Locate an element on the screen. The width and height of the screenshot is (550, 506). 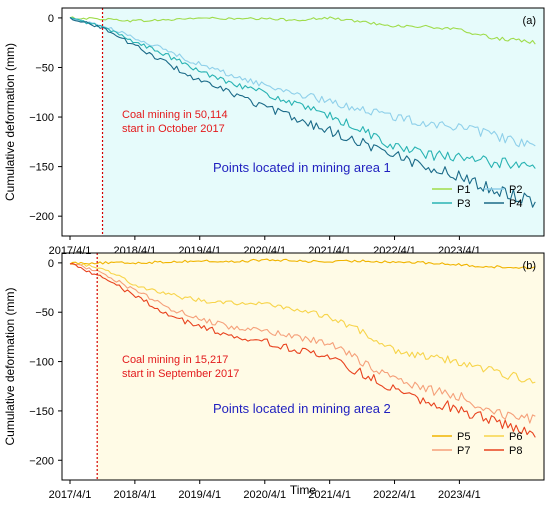
legend-label-p2: P2 is located at coordinates (515, 190).